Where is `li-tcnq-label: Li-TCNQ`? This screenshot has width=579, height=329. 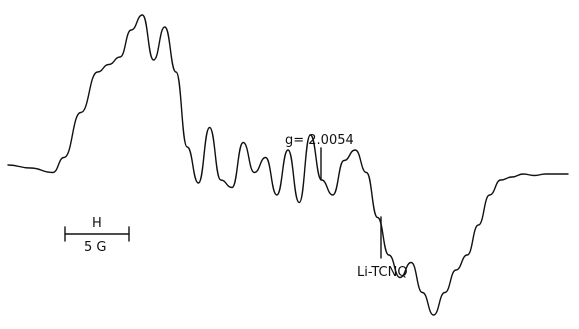
li-tcnq-label: Li-TCNQ is located at coordinates (382, 272).